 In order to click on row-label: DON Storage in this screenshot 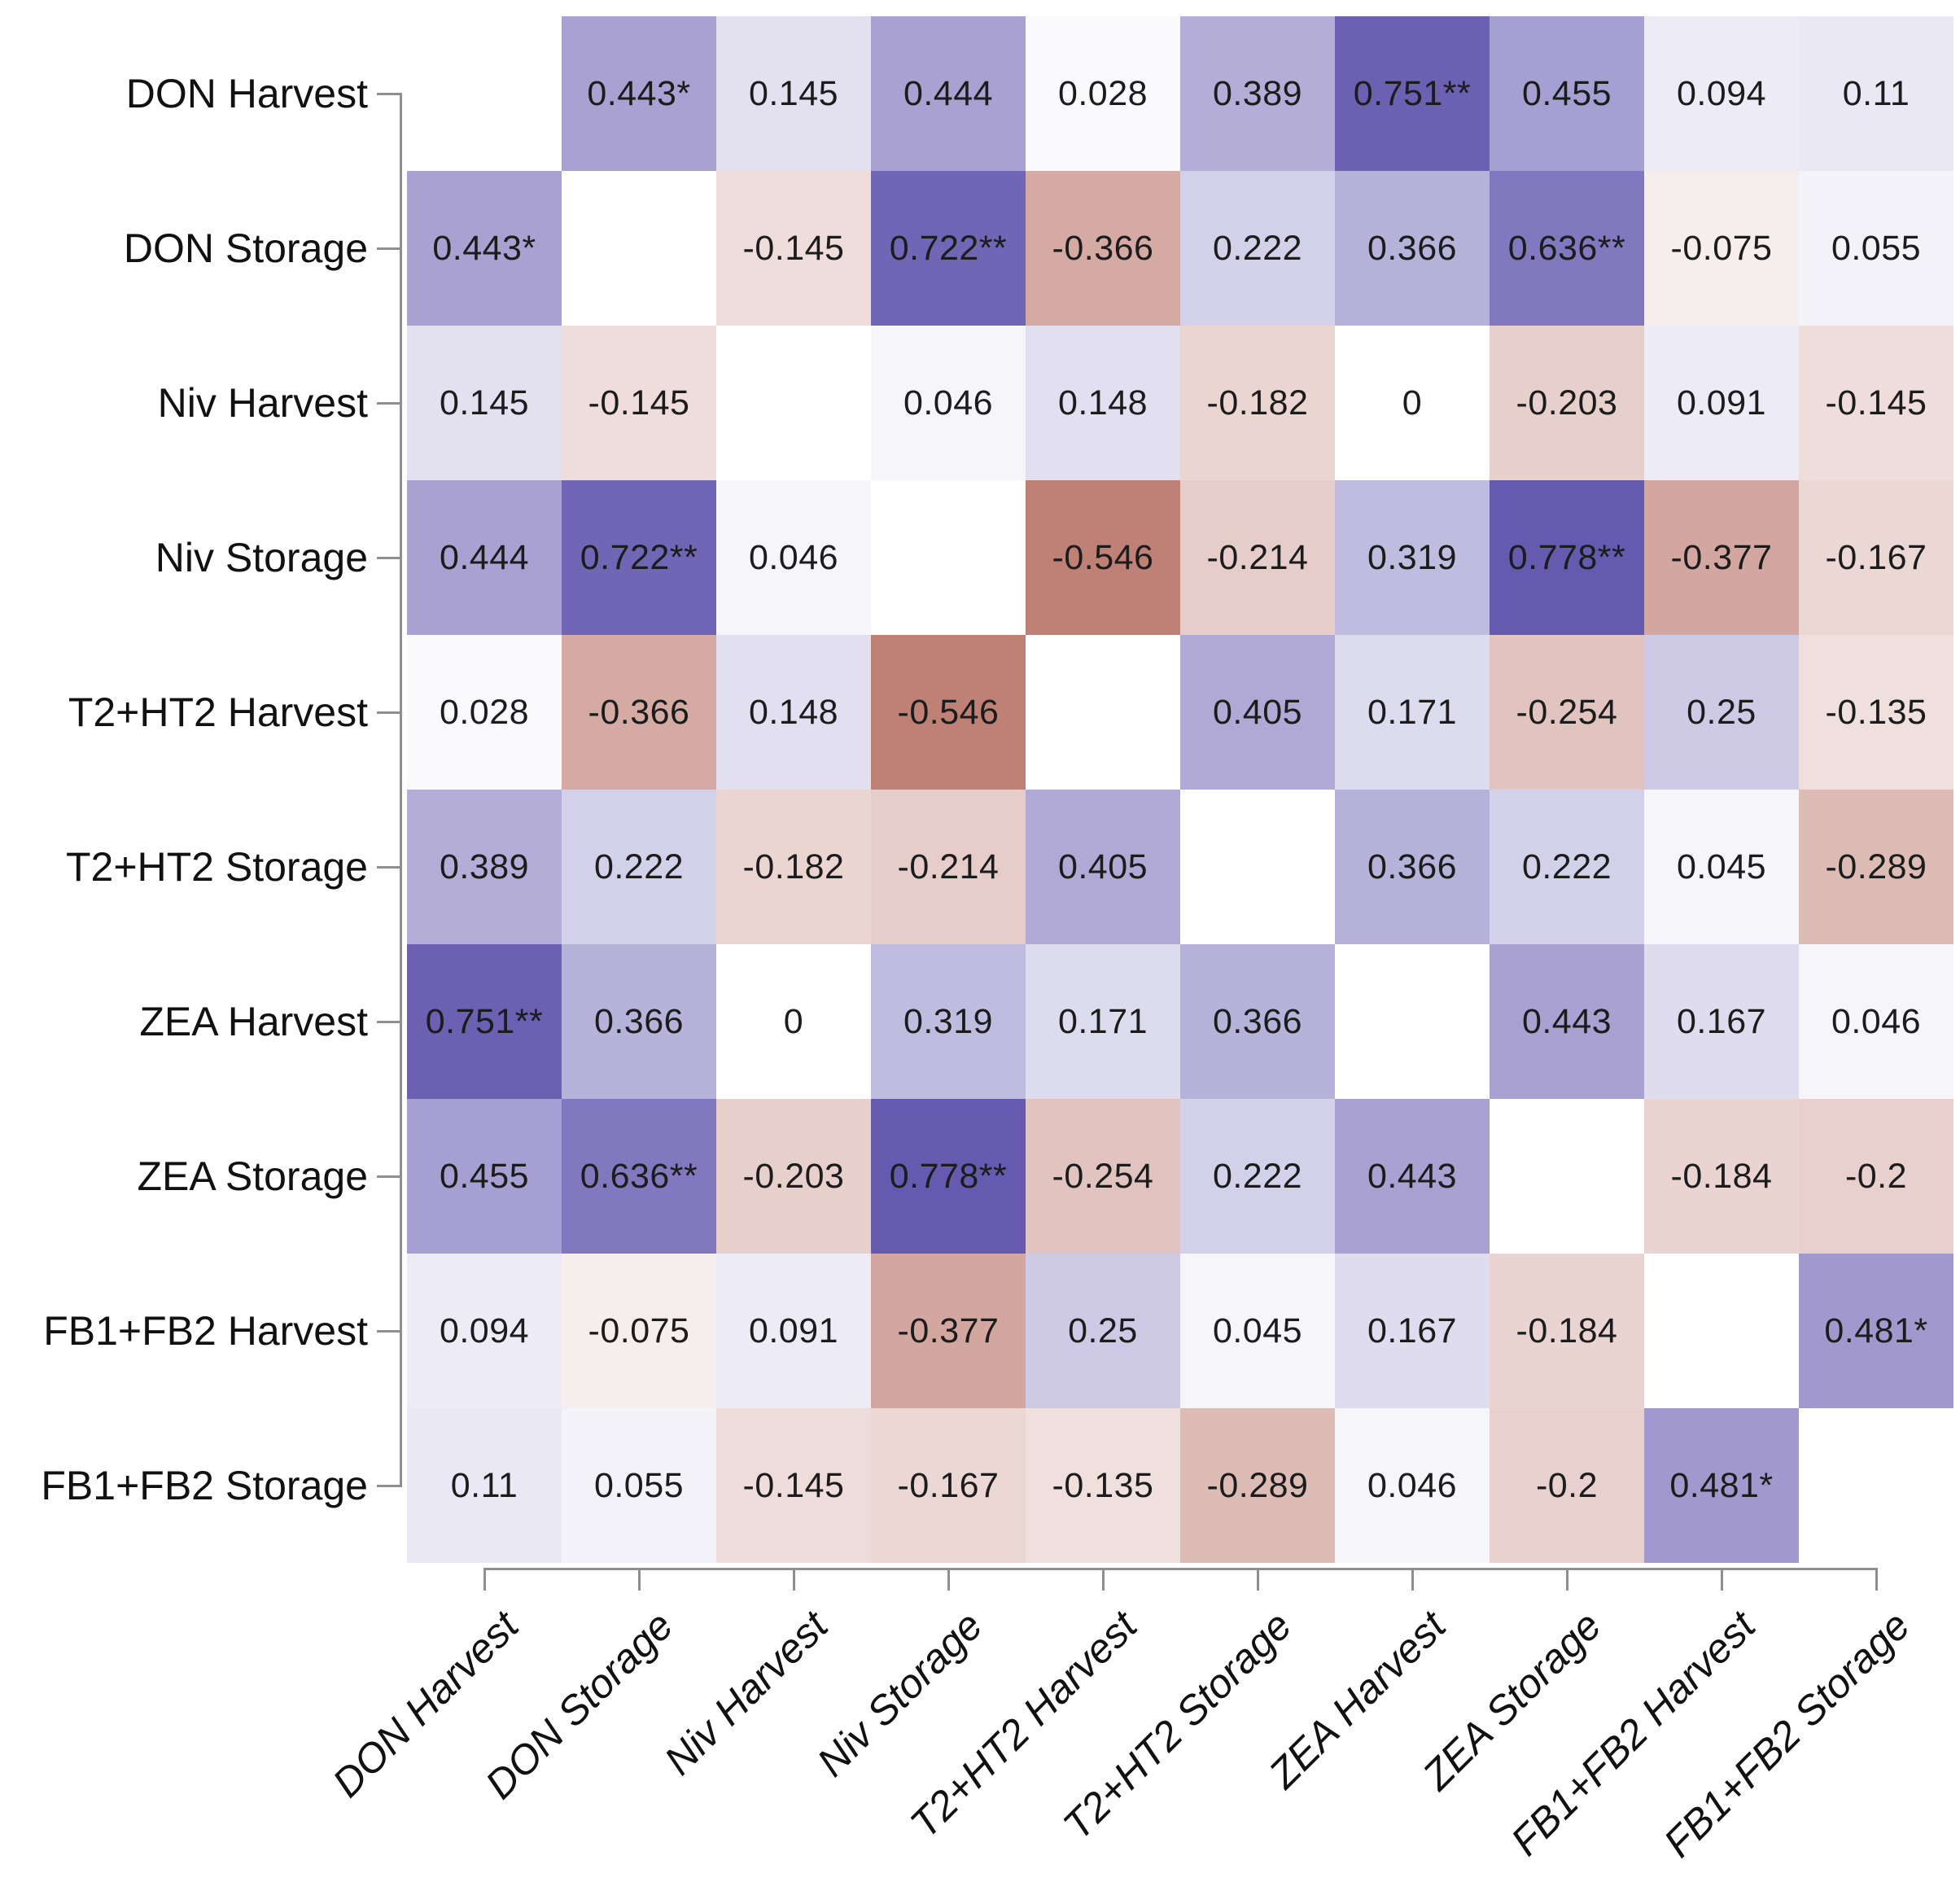, I will do `click(246, 248)`.